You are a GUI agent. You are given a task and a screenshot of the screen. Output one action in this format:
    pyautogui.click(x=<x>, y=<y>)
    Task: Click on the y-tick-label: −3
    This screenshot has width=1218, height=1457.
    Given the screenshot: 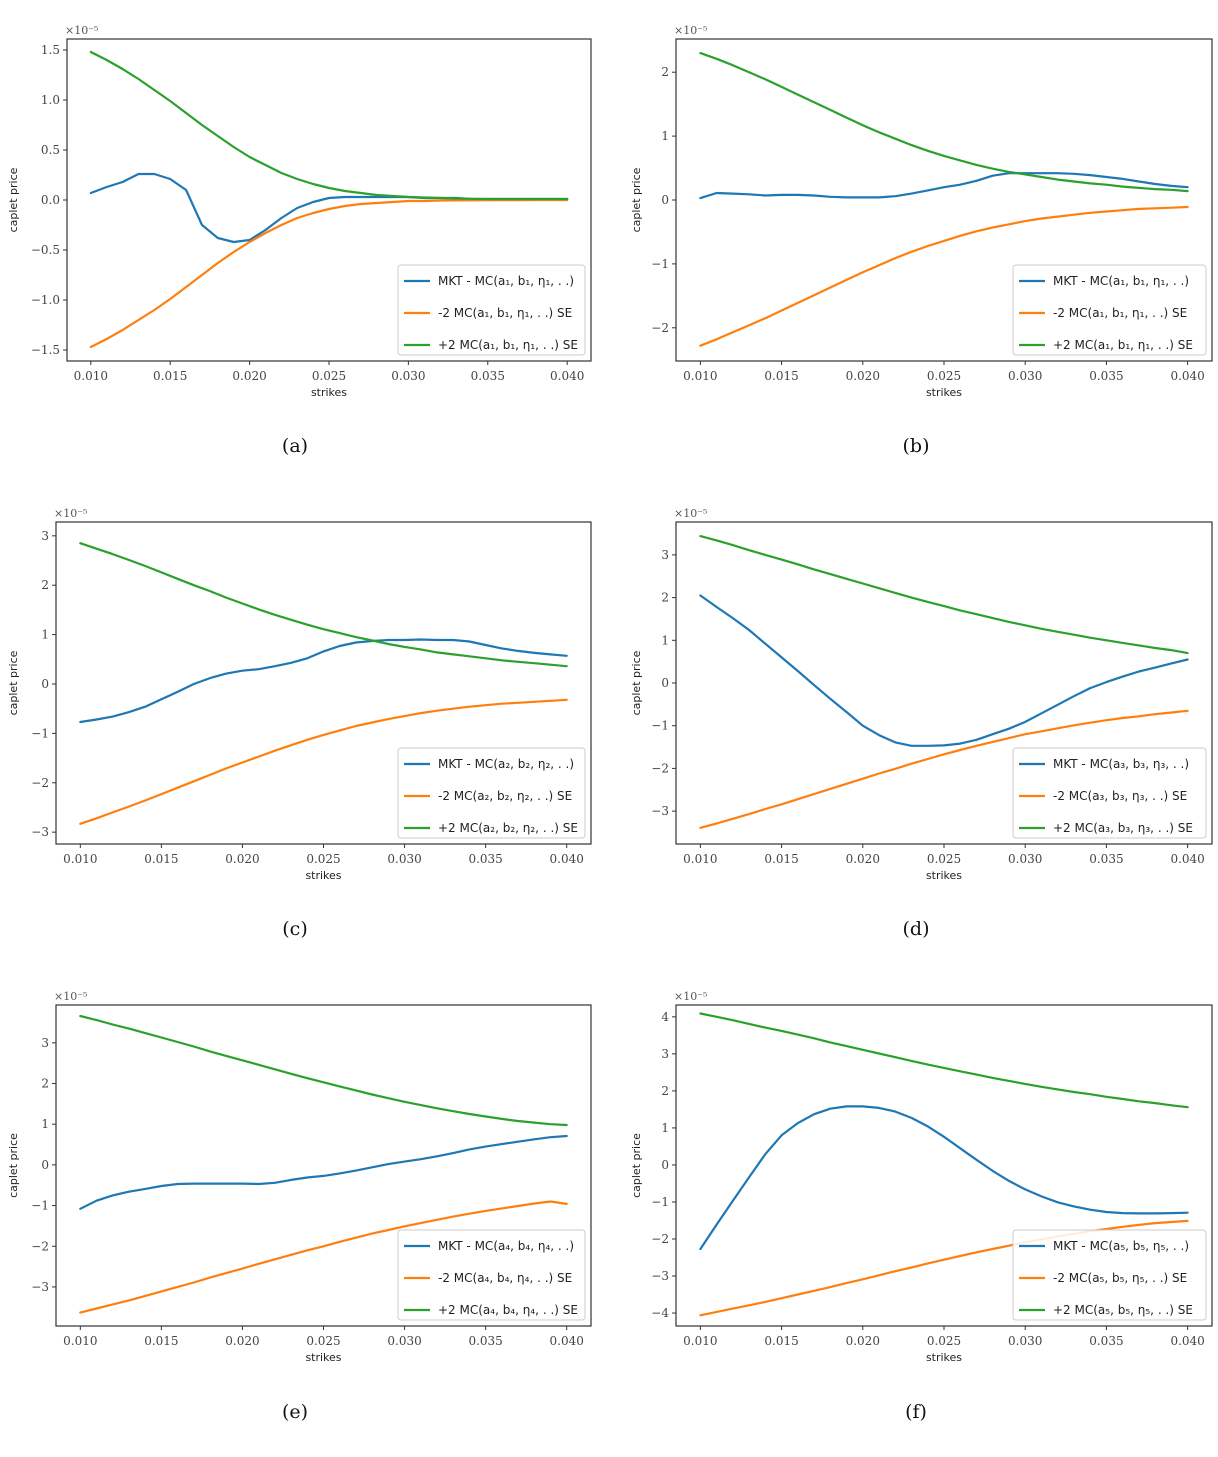 What is the action you would take?
    pyautogui.click(x=40, y=832)
    